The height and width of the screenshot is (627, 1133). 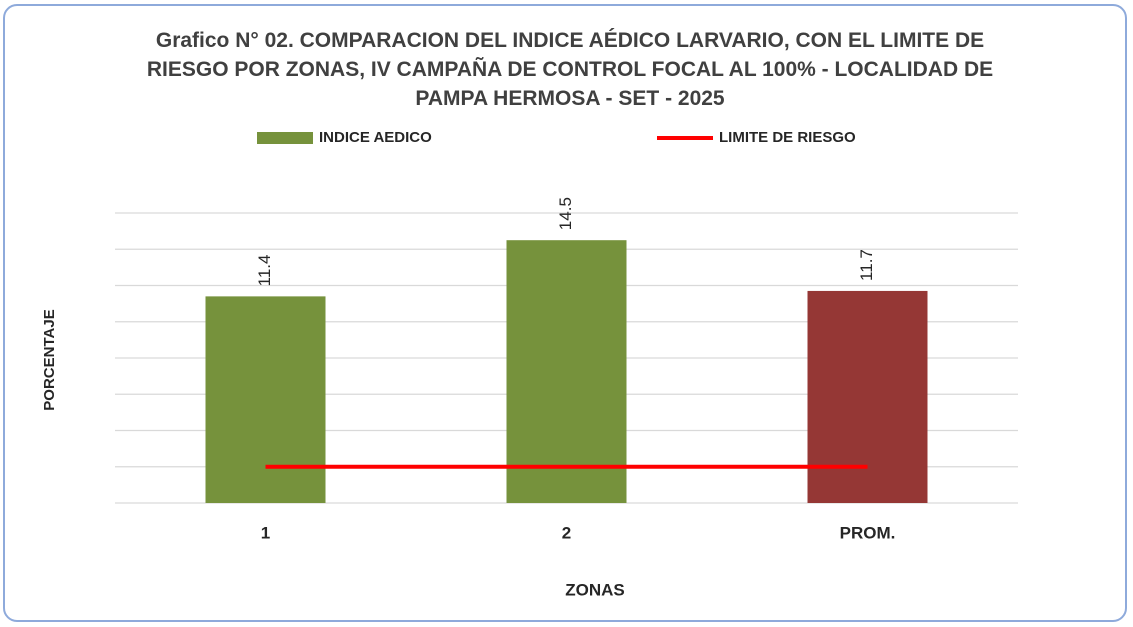 I want to click on data-label: 11.7, so click(x=866, y=265).